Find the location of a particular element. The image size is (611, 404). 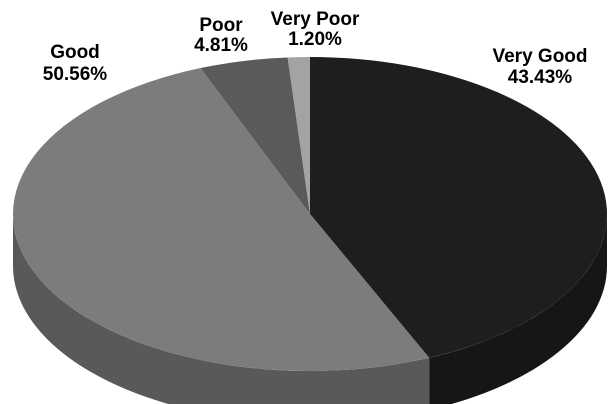

label-very-good-name: Very Good is located at coordinates (539, 56).